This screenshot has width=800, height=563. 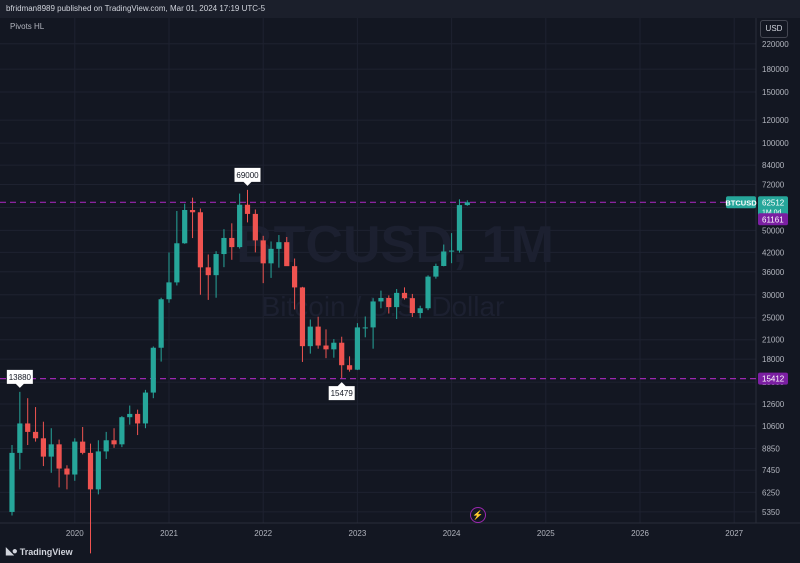 I want to click on pivot-low-price-label: 15412, so click(x=773, y=379).